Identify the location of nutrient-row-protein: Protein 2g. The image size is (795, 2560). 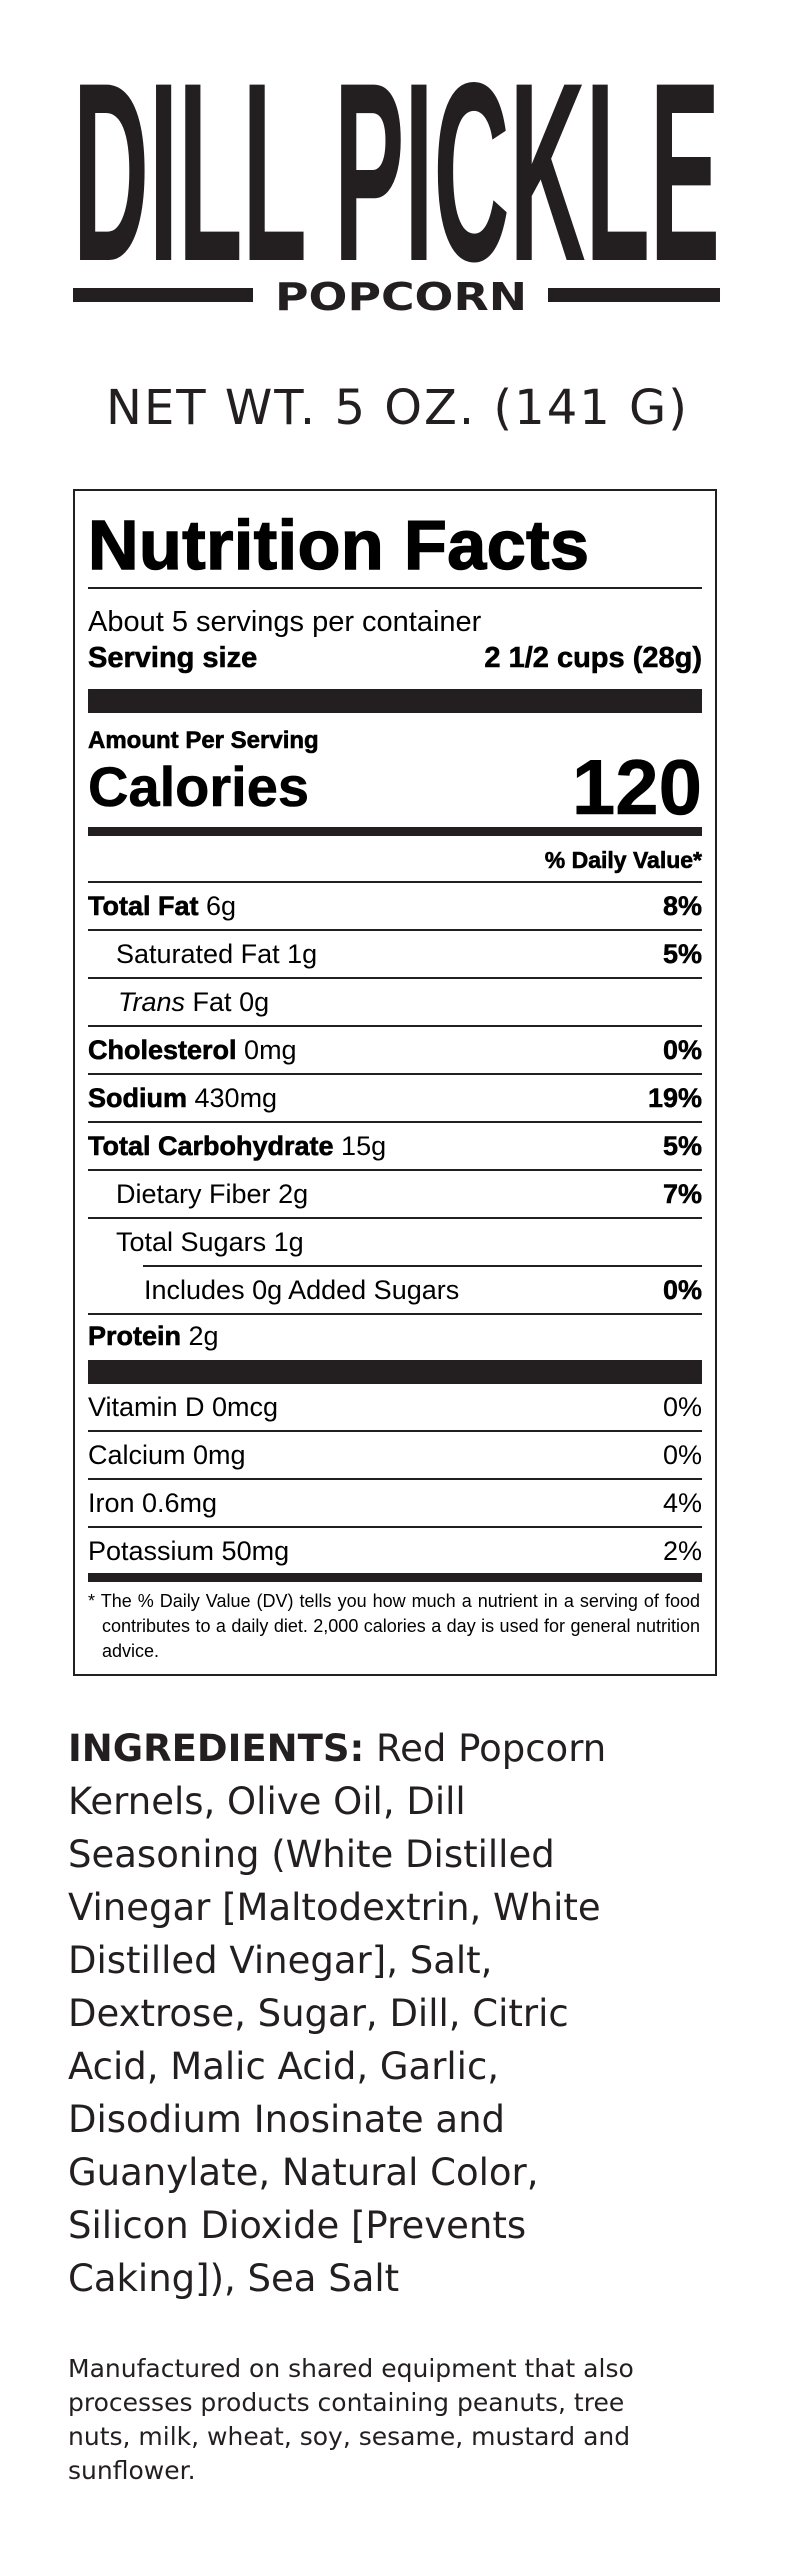
(395, 1336).